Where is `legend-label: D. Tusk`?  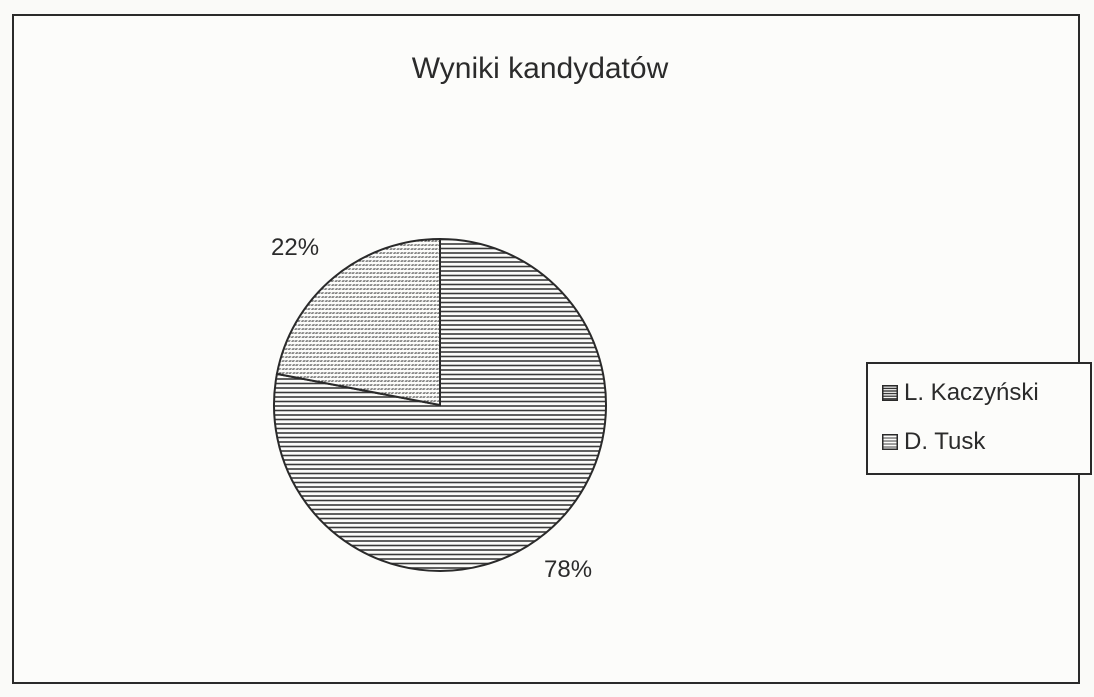
legend-label: D. Tusk is located at coordinates (945, 441).